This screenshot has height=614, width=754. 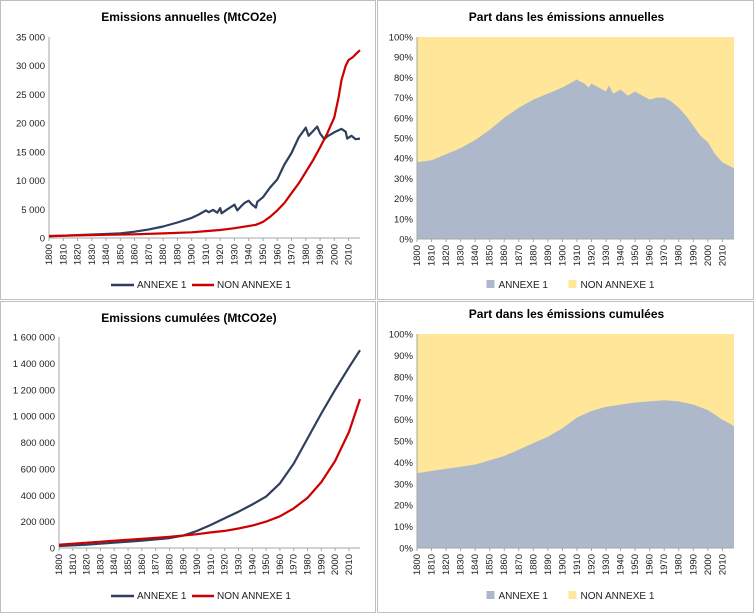 What do you see at coordinates (693, 564) in the screenshot?
I see `x-tick-label: 1990` at bounding box center [693, 564].